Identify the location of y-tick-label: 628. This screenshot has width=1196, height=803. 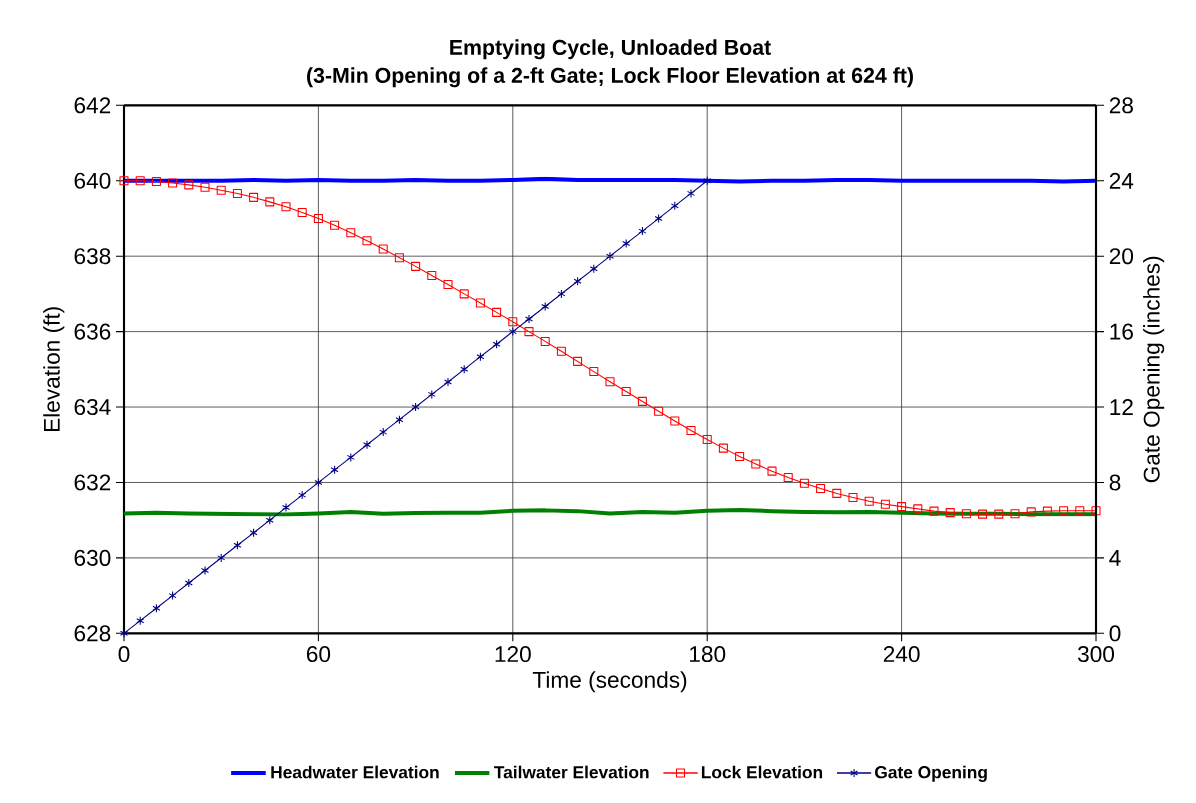
(92, 633).